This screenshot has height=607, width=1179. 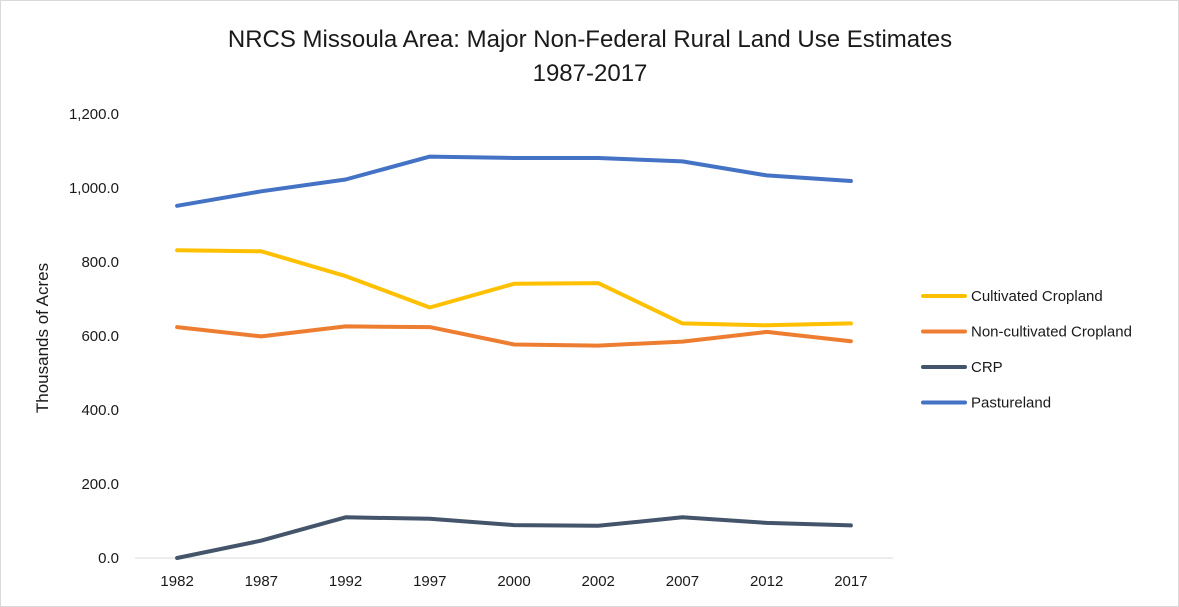 I want to click on x-tick-labels: 1982 1987 1992 1997 2000 2002 2007 2012 2017, so click(x=513, y=581).